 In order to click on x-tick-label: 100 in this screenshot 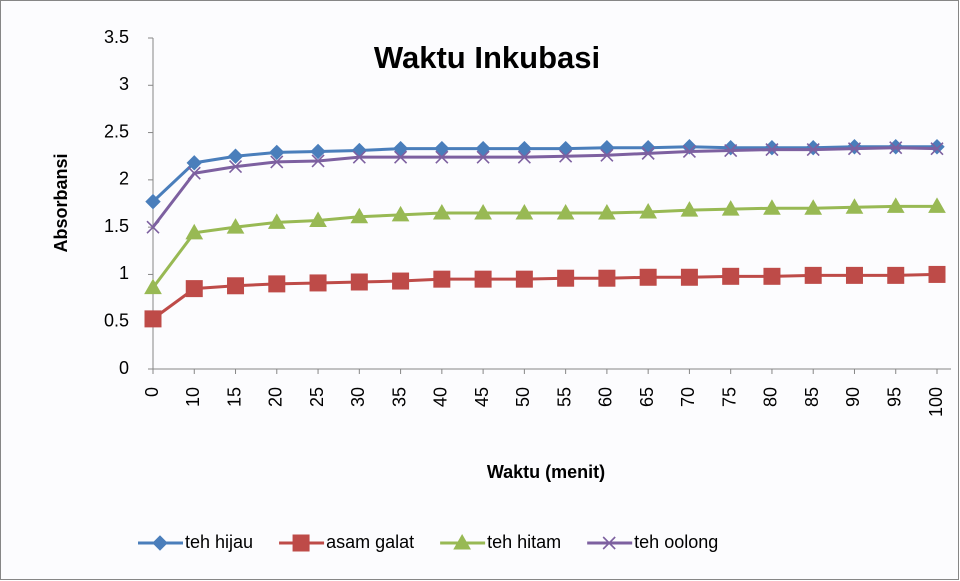, I will do `click(936, 402)`.